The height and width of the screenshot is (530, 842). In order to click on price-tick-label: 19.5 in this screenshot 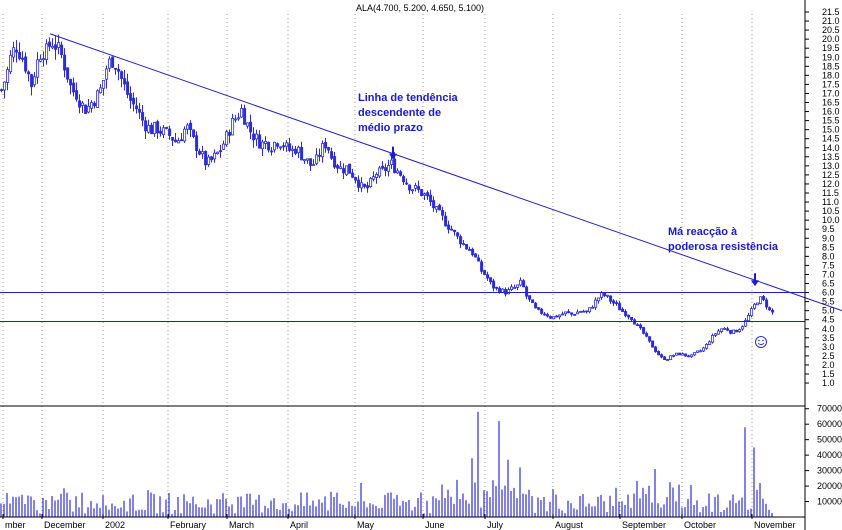, I will do `click(831, 48)`.